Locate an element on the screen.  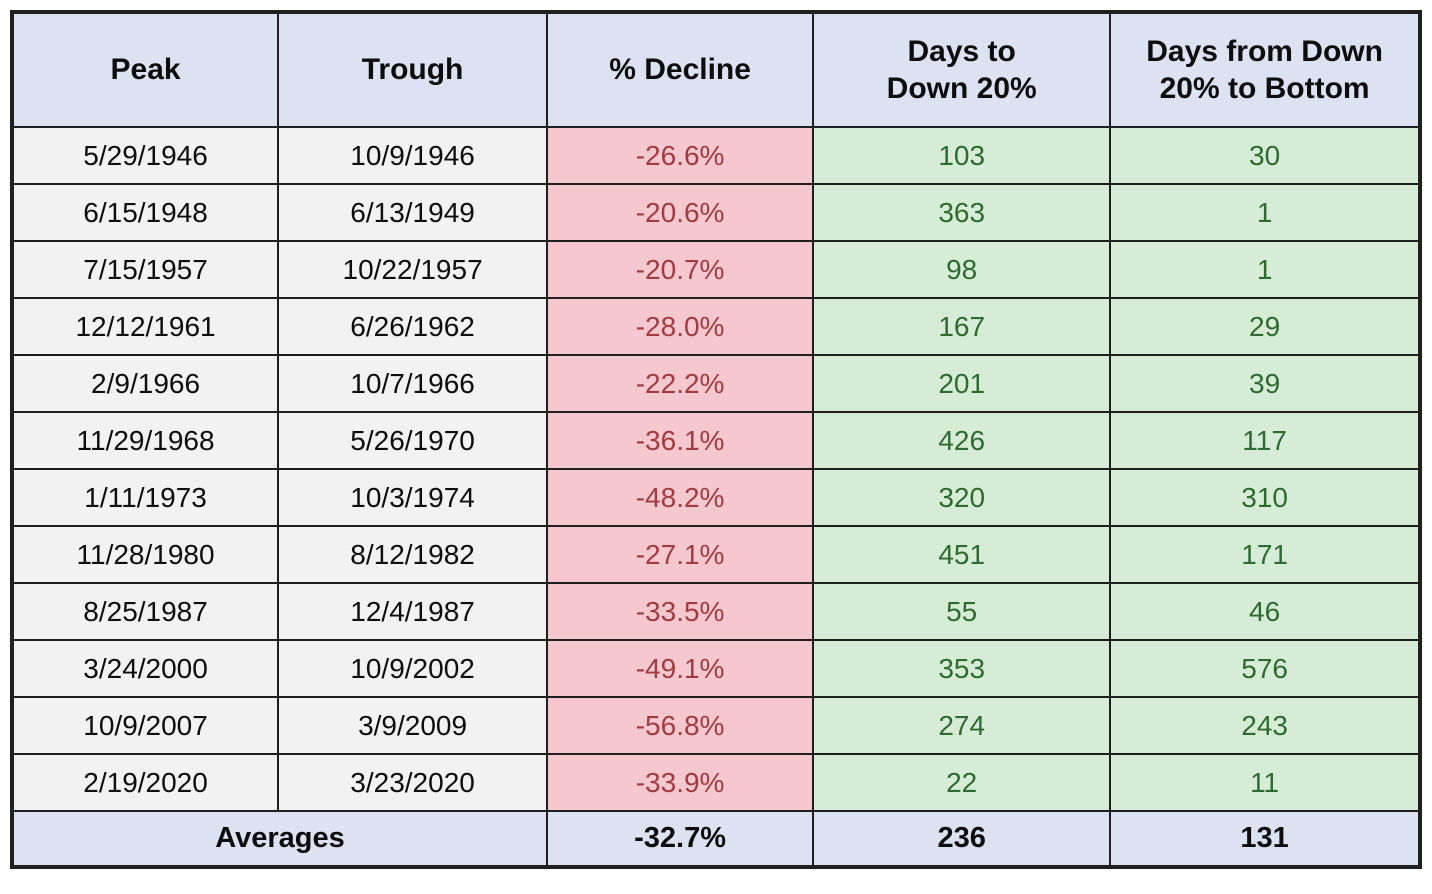
days-to-down-20-cell: 55 is located at coordinates (962, 611).